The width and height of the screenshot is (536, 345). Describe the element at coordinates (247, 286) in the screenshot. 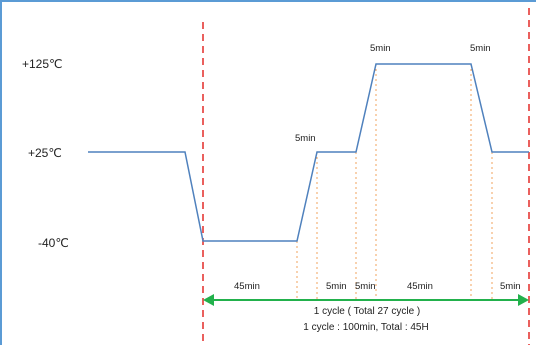

I see `segment-duration-1: 45min` at that location.